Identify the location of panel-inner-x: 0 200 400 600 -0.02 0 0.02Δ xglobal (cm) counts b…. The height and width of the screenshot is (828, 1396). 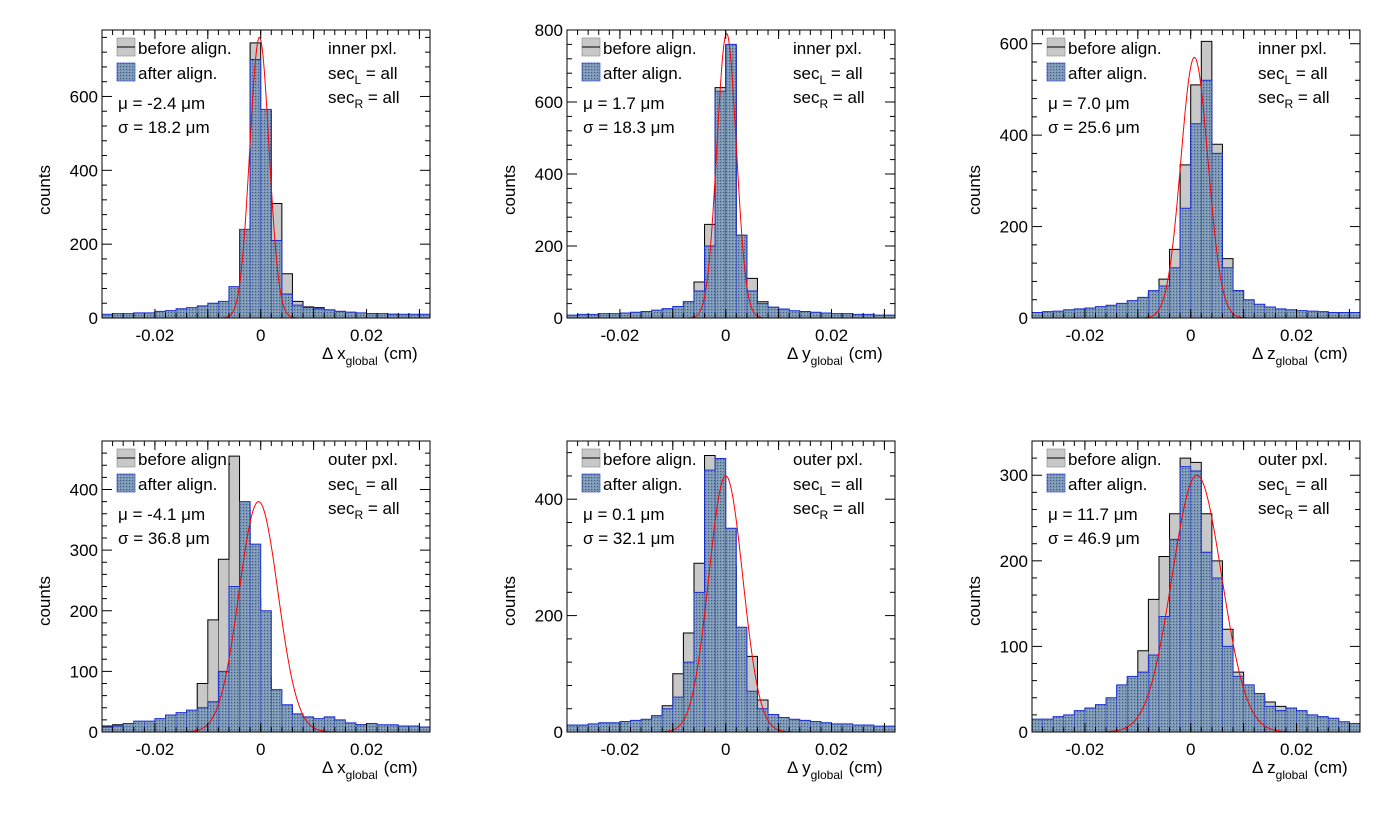
(233, 198).